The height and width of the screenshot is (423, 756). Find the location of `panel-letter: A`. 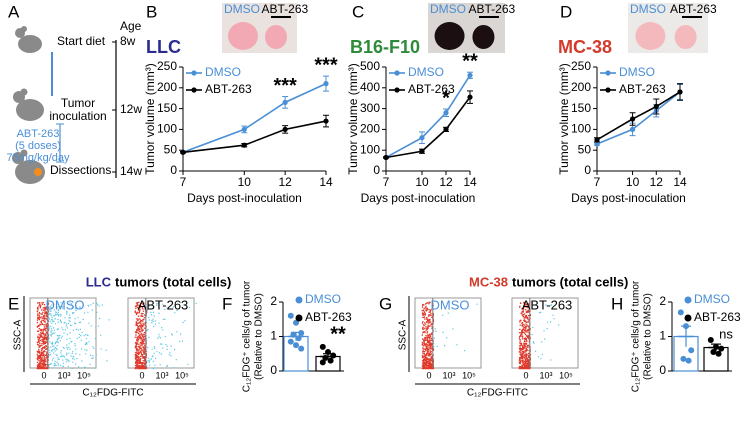

panel-letter: A is located at coordinates (14, 11).